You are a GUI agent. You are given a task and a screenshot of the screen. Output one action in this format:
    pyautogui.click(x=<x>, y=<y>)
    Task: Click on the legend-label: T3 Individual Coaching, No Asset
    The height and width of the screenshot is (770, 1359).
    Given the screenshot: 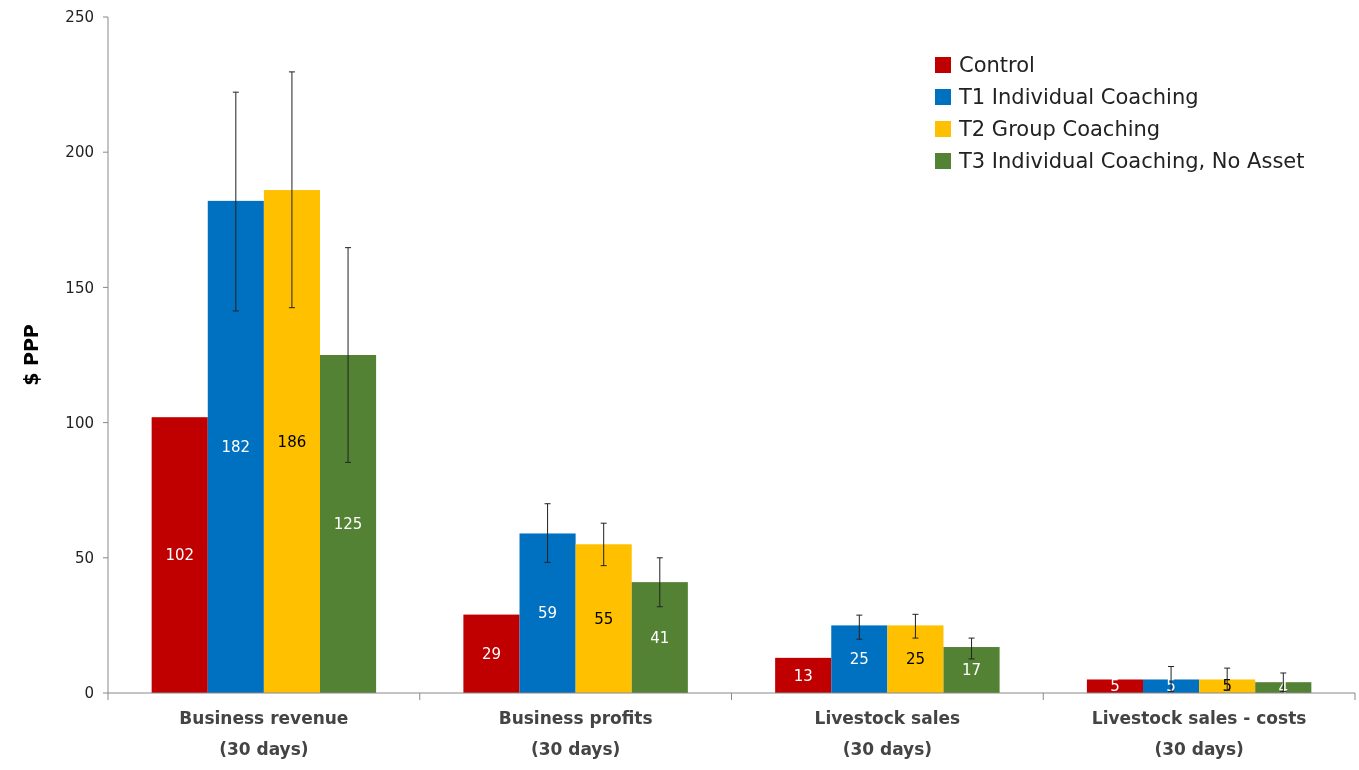 What is the action you would take?
    pyautogui.click(x=1131, y=161)
    